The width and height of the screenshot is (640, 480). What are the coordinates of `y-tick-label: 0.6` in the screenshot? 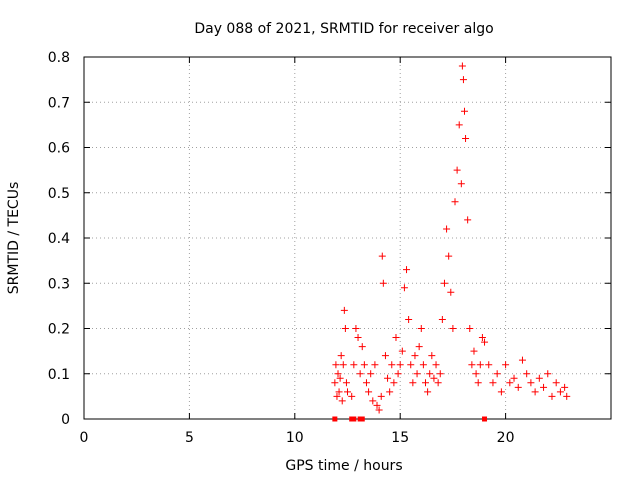 It's located at (59, 149).